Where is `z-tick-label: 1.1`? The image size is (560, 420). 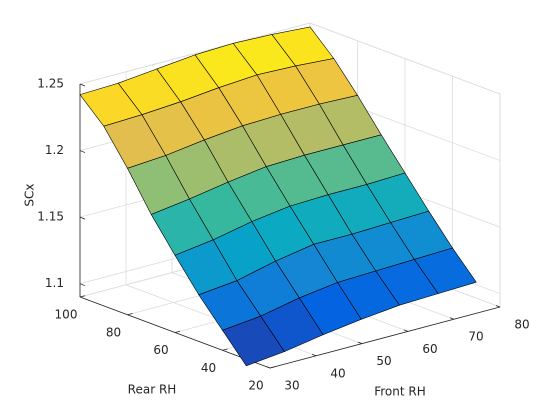
z-tick-label: 1.1 is located at coordinates (54, 283).